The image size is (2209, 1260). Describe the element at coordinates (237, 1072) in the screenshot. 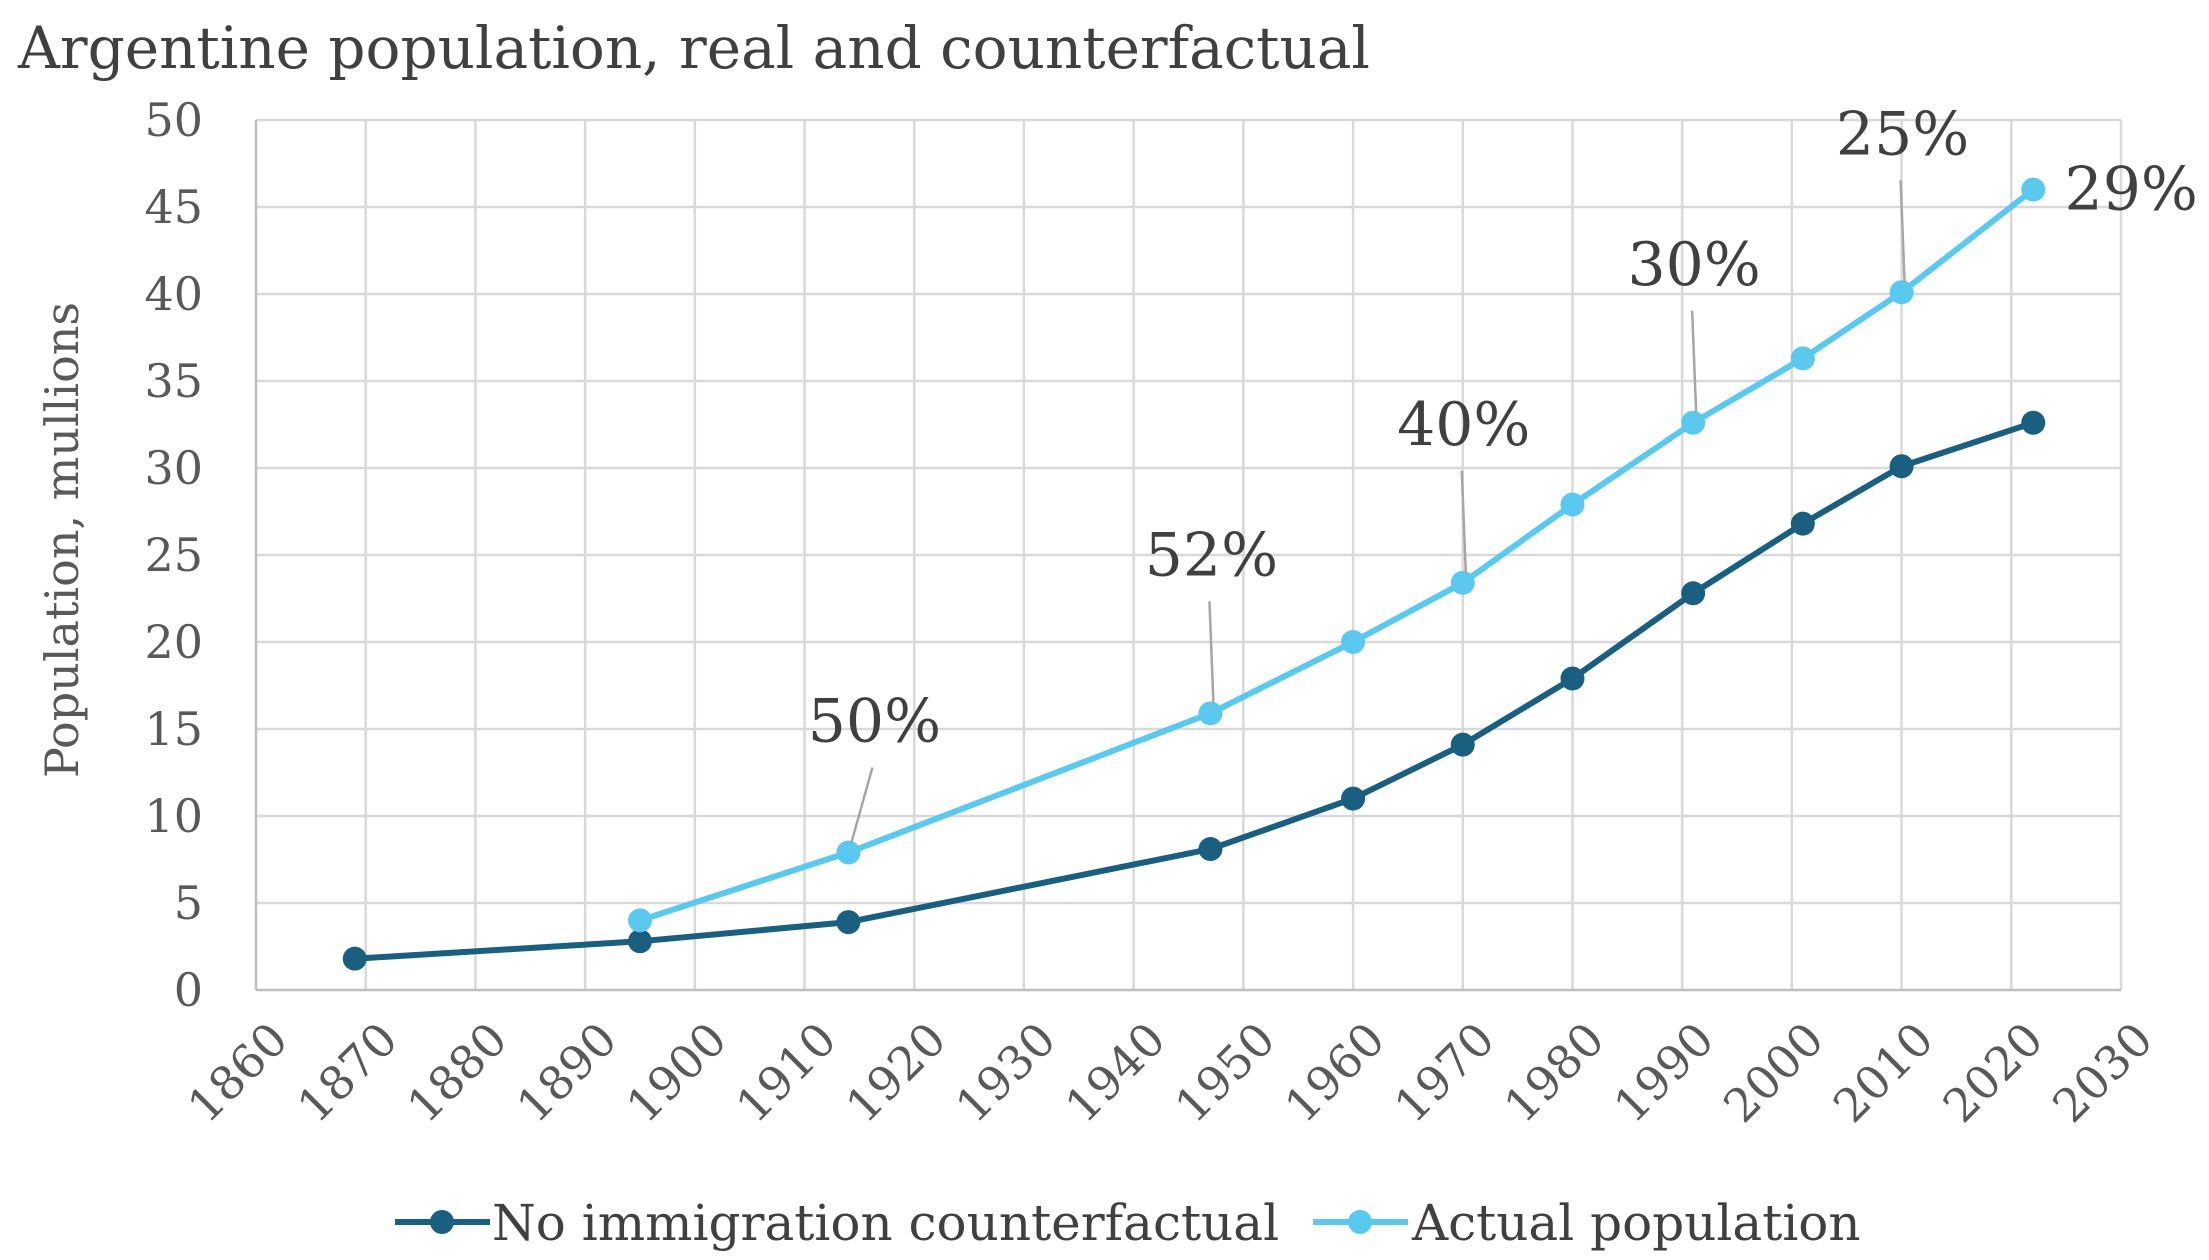

I see `x-tick-label: 1860` at that location.